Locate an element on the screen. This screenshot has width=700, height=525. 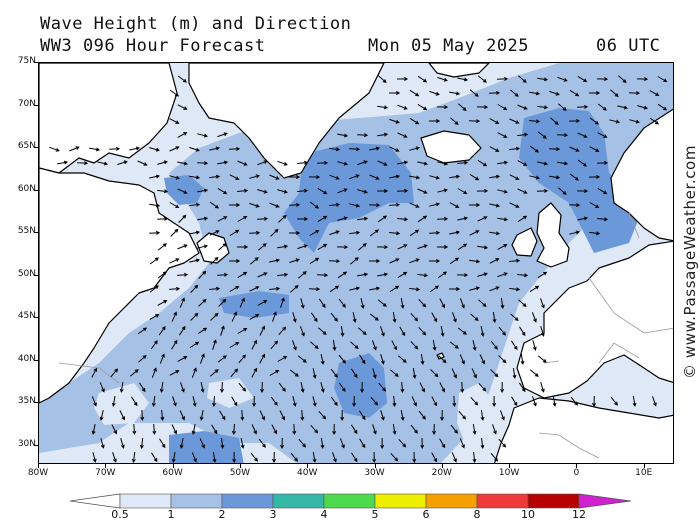
latitude-label: 65N is located at coordinates (26, 146).